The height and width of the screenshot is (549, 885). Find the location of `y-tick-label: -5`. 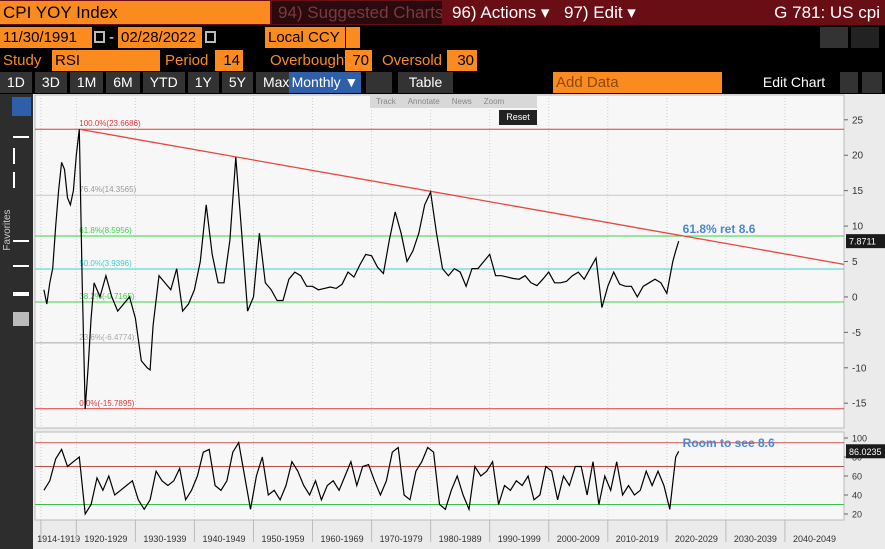

y-tick-label: -5 is located at coordinates (856, 333).